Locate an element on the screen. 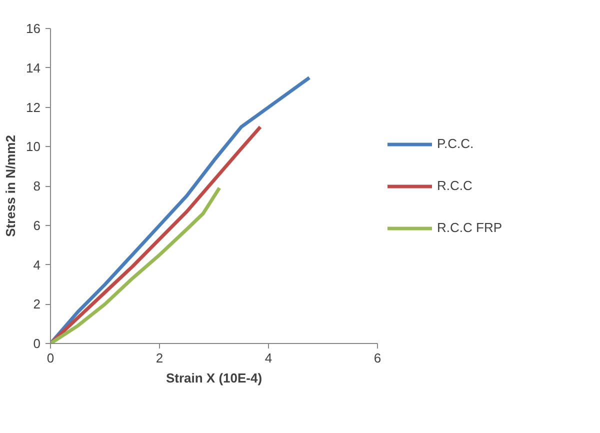 The width and height of the screenshot is (600, 433). y-tick-label: 4 is located at coordinates (37, 264).